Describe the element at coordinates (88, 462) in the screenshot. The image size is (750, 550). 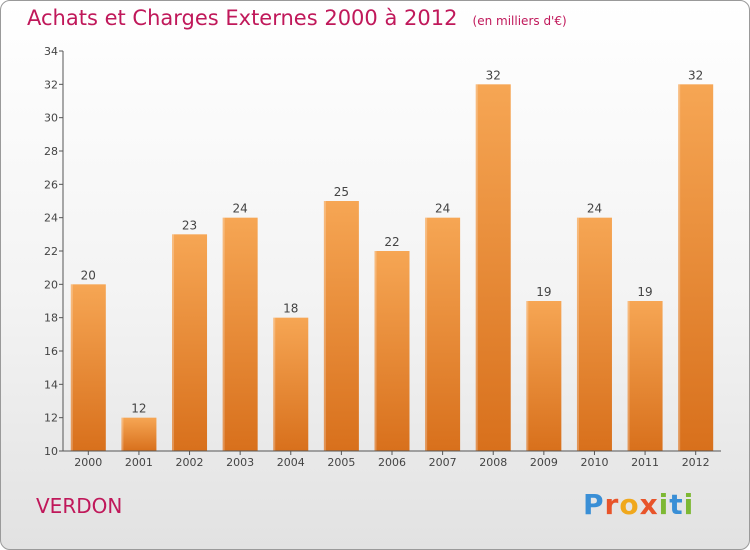
I see `x-tick-label-2000: 2000` at that location.